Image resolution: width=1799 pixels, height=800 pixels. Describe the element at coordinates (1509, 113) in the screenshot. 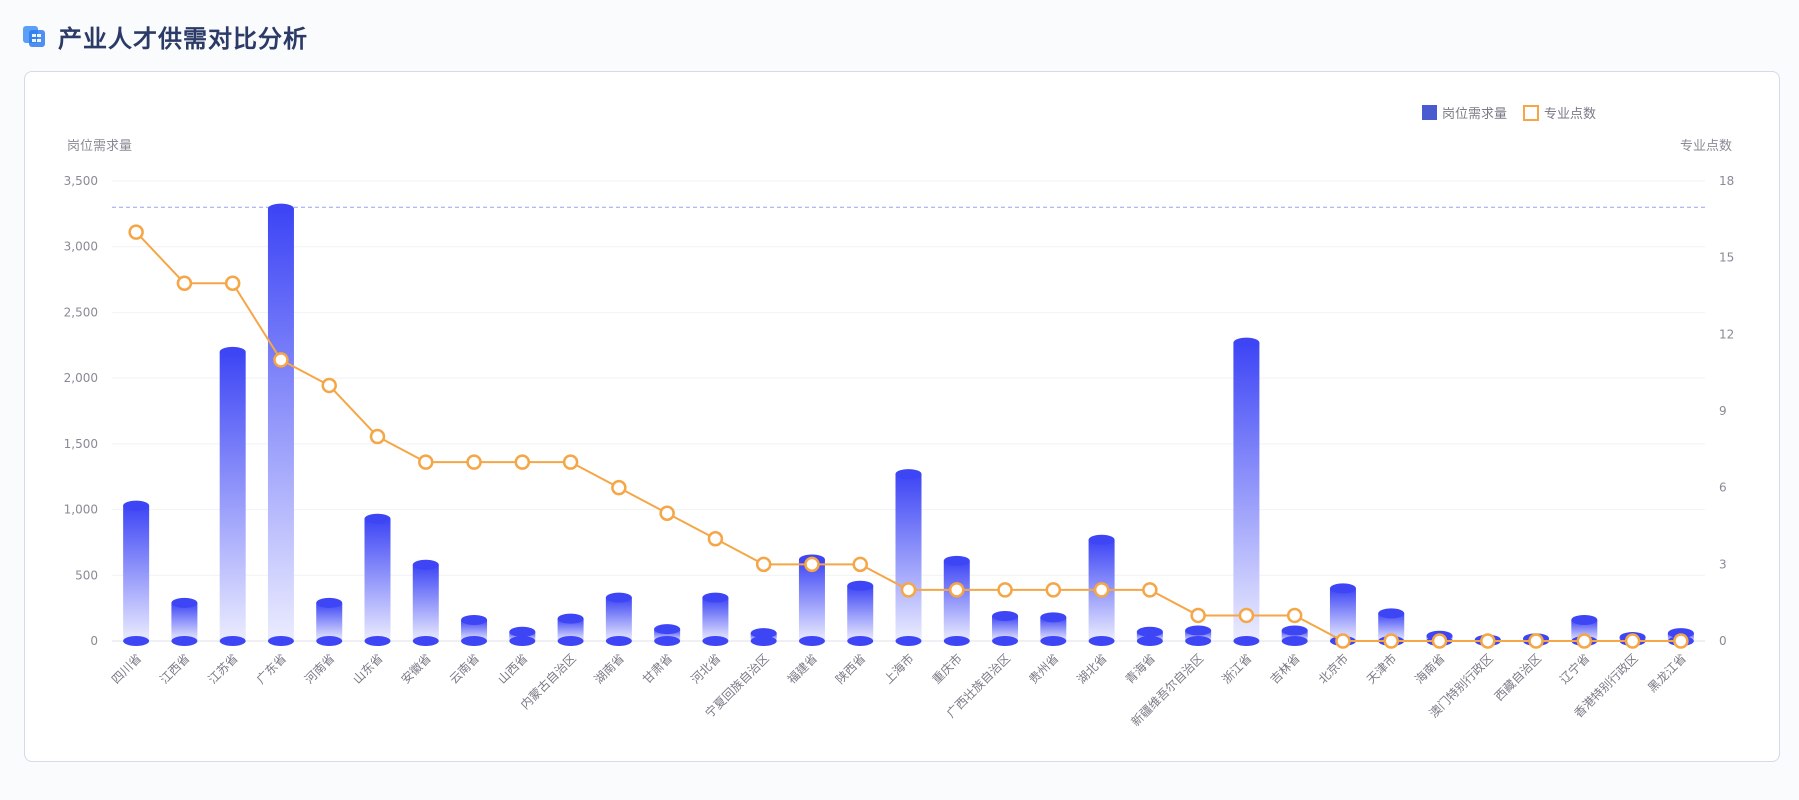

I see `legend: 岗位需求量 专业点数` at that location.